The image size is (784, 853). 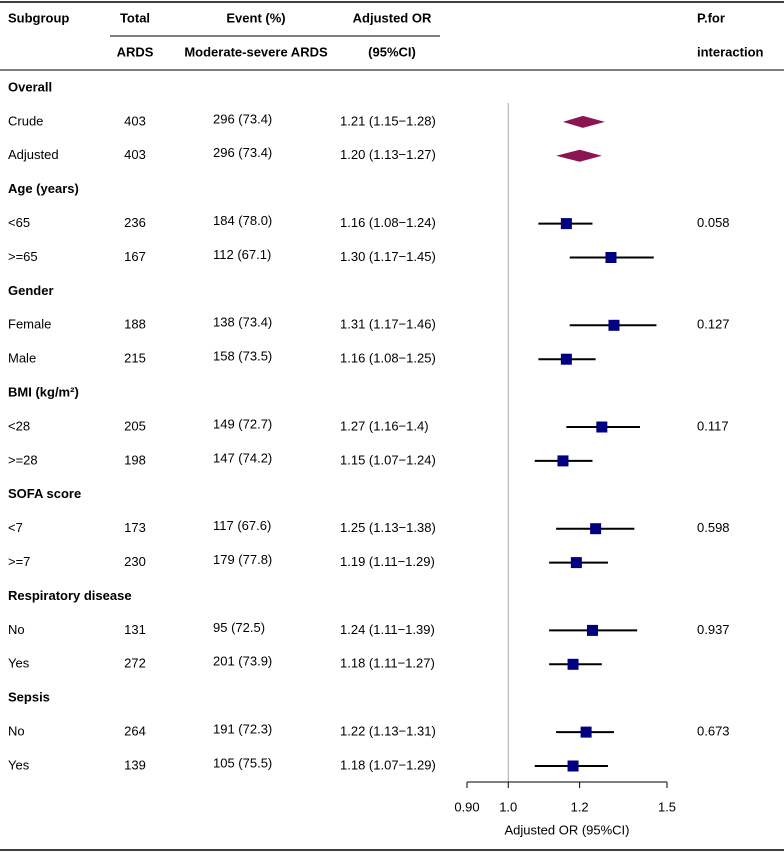 I want to click on p-interaction: 0.117, so click(x=713, y=425).